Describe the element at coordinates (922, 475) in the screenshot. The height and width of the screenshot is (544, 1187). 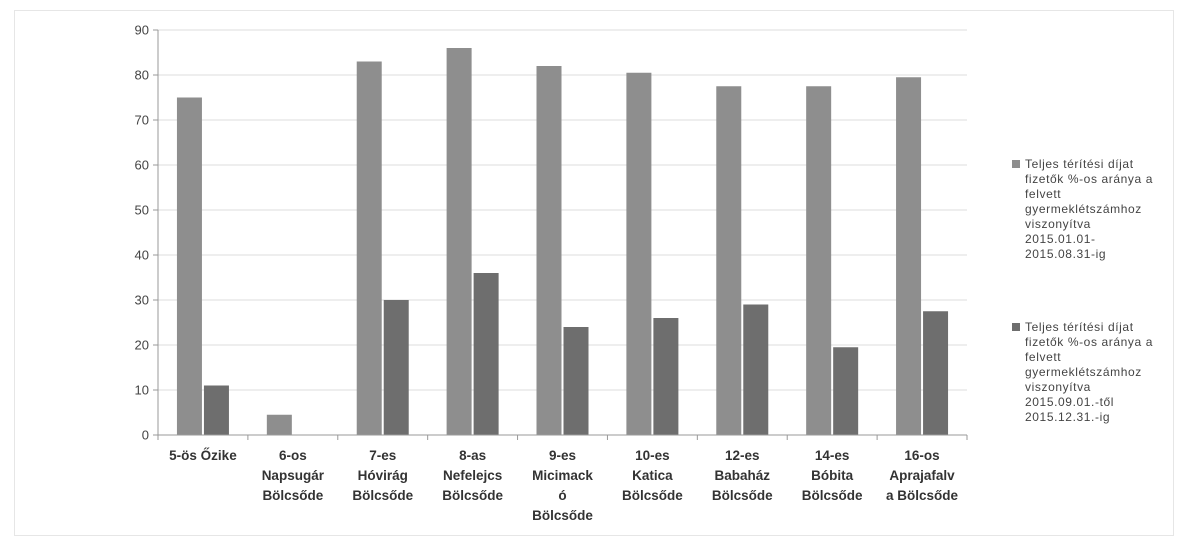
I see `x-category-label: 16-os Aprajafalv a Bölcsőde` at that location.